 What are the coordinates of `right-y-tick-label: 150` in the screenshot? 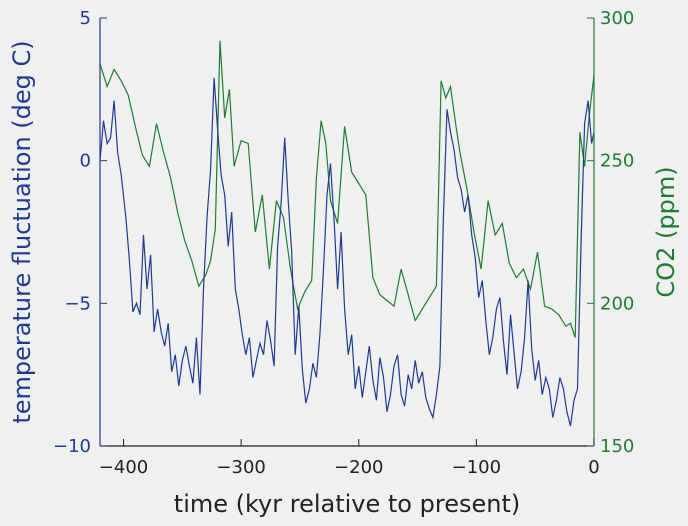 It's located at (617, 446).